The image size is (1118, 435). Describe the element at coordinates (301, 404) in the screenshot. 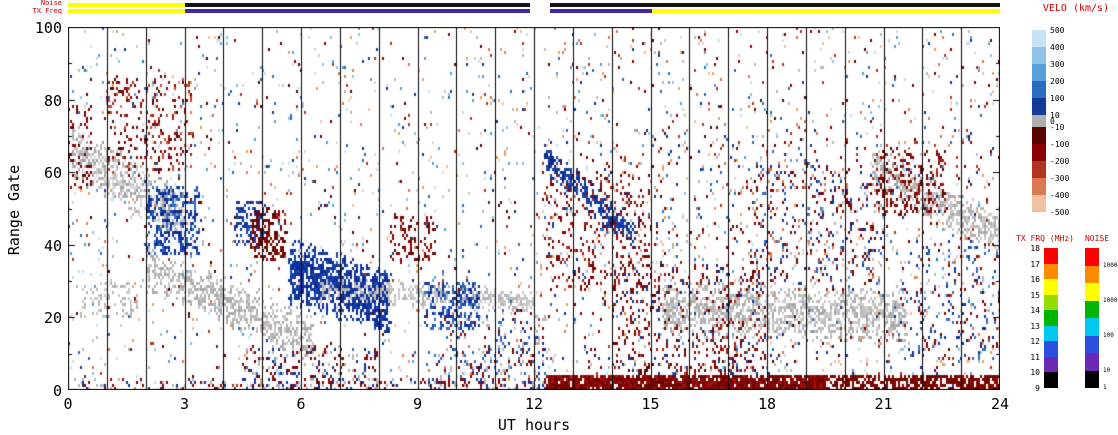

I see `x-tick-label: 6` at that location.